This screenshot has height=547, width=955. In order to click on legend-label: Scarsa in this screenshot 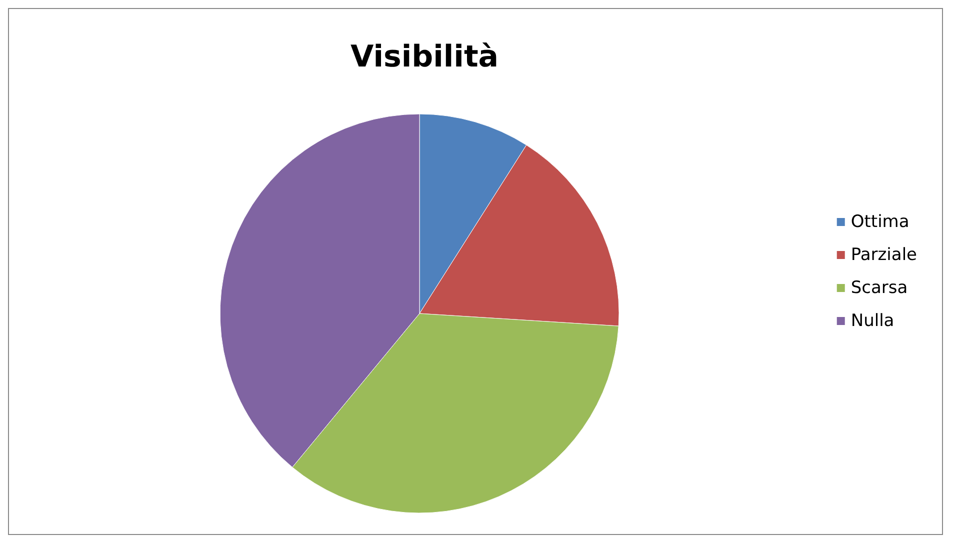, I will do `click(879, 288)`.